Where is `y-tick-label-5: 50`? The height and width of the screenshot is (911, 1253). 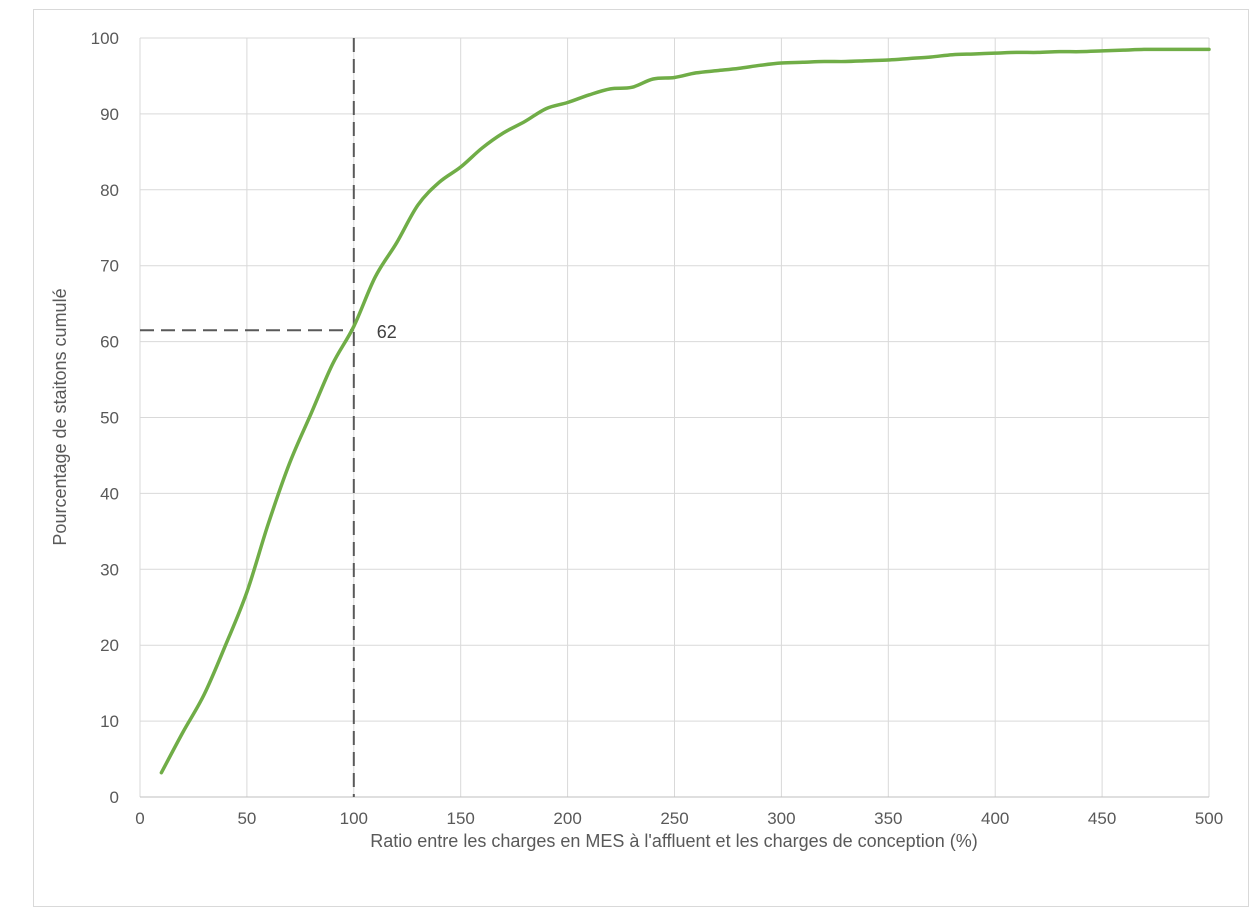 y-tick-label-5: 50 is located at coordinates (109, 418).